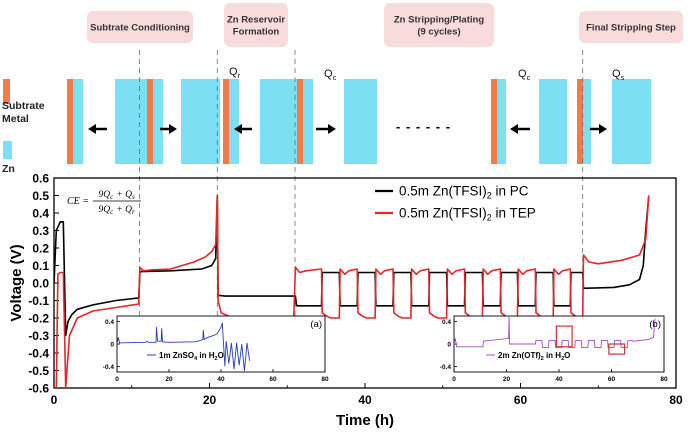 The image size is (688, 432). Describe the element at coordinates (116, 195) in the screenshot. I see `ce-expression: 9Qc + Qs` at that location.